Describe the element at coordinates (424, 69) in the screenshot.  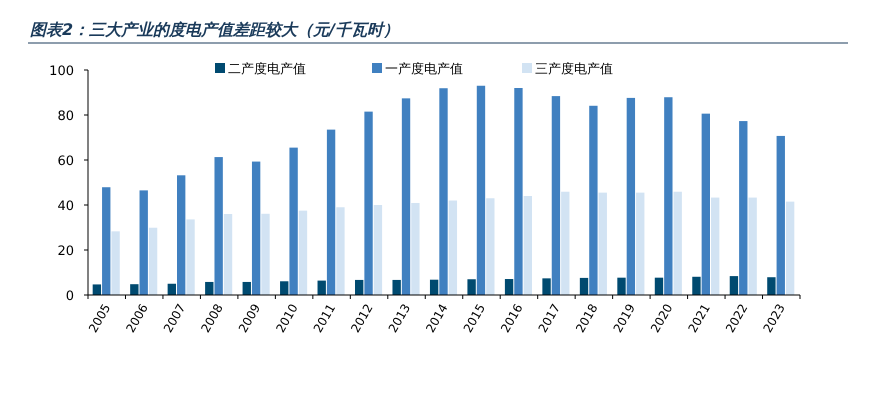
I see `legend-label: 一产度电产值` at that location.